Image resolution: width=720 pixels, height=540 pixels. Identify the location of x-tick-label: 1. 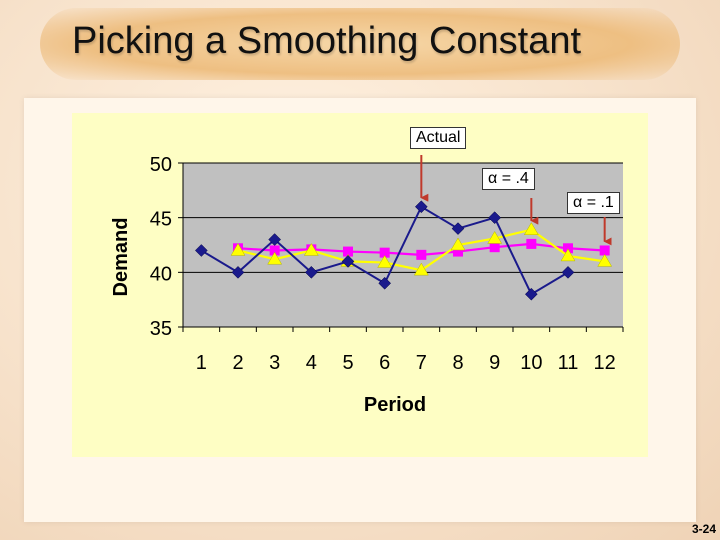
(201, 363).